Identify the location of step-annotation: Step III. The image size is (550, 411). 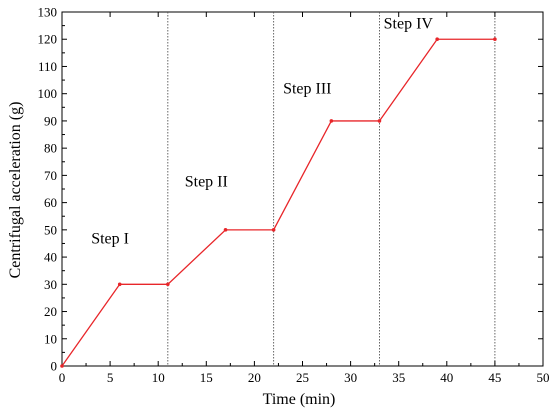
(307, 89).